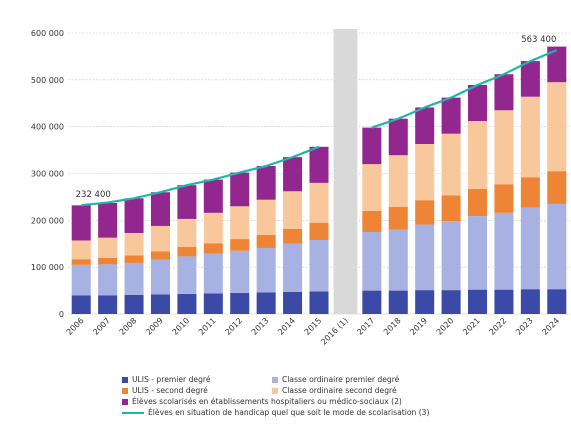  What do you see at coordinates (181, 326) in the screenshot?
I see `x-tick-label: 2010` at bounding box center [181, 326].